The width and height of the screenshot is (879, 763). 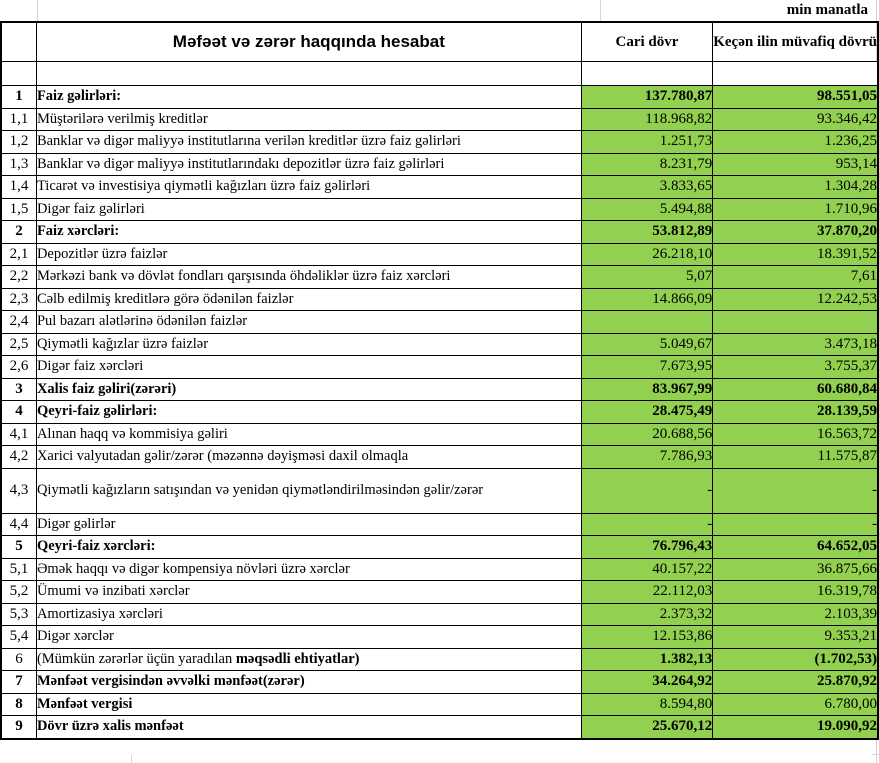 I want to click on row-value-previous-cell: 1.304,28, so click(x=795, y=187).